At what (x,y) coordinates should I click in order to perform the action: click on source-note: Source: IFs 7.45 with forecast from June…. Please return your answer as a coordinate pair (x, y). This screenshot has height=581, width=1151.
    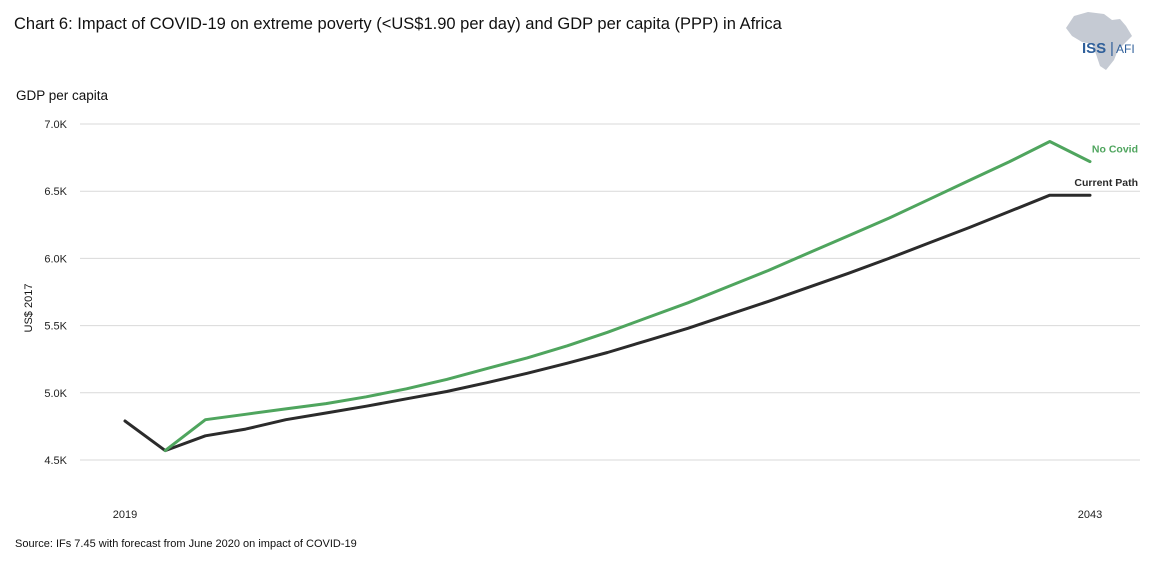
    Looking at the image, I should click on (186, 544).